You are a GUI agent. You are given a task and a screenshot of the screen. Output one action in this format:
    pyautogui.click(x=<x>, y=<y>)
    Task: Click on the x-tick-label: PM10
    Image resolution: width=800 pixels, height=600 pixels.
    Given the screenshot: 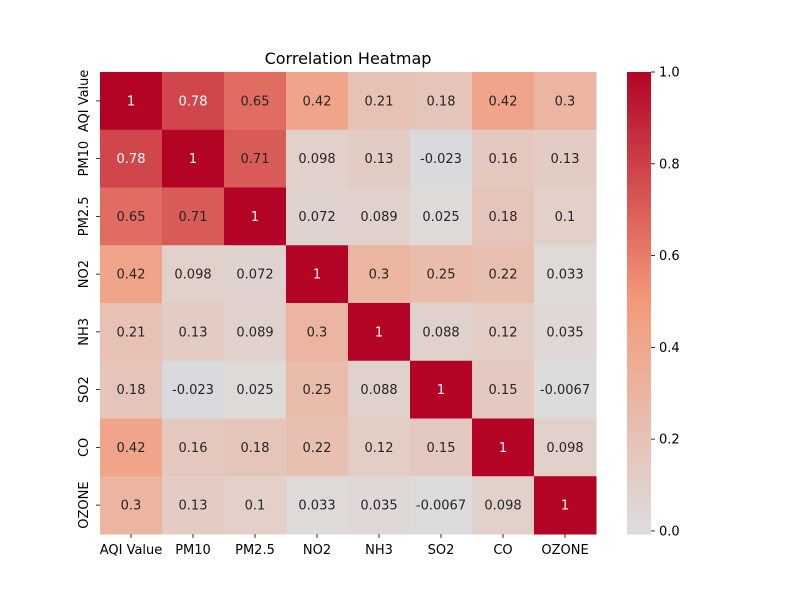 What is the action you would take?
    pyautogui.click(x=193, y=550)
    